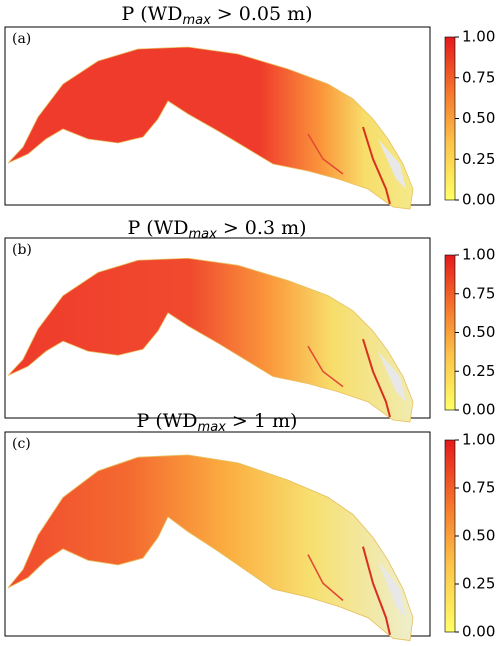  Describe the element at coordinates (262, 14) in the screenshot. I see `title-suffix: > 0.05 m)` at that location.